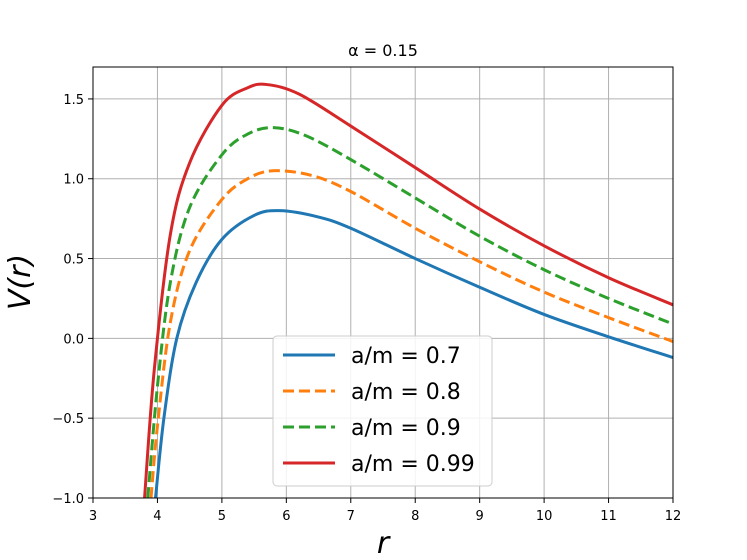 This screenshot has height=560, width=747. What do you see at coordinates (68, 419) in the screenshot?
I see `y-tick-label: −0.5` at bounding box center [68, 419].